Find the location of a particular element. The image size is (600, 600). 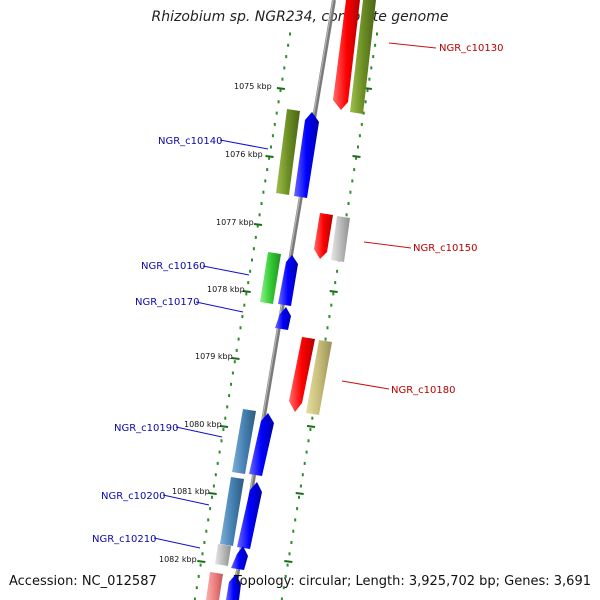

gene-grey-reverse is located at coordinates (340, 239).